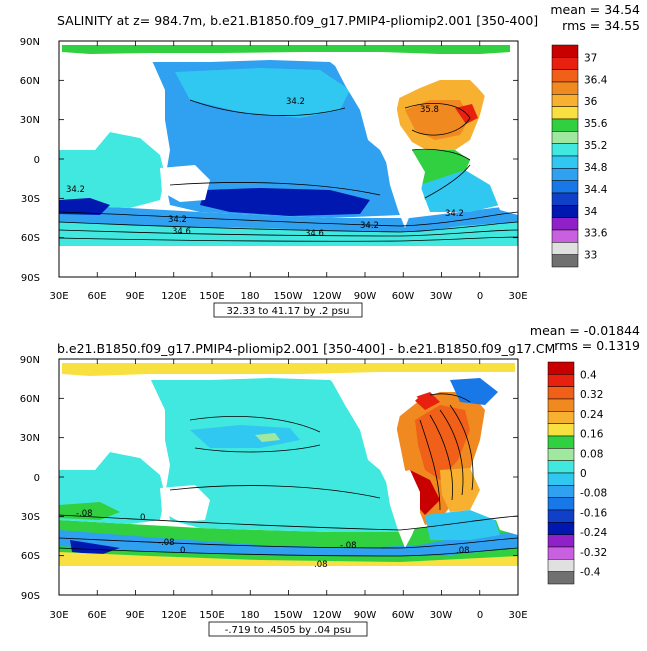  Describe the element at coordinates (84, 514) in the screenshot. I see `contour-label: -.08` at that location.